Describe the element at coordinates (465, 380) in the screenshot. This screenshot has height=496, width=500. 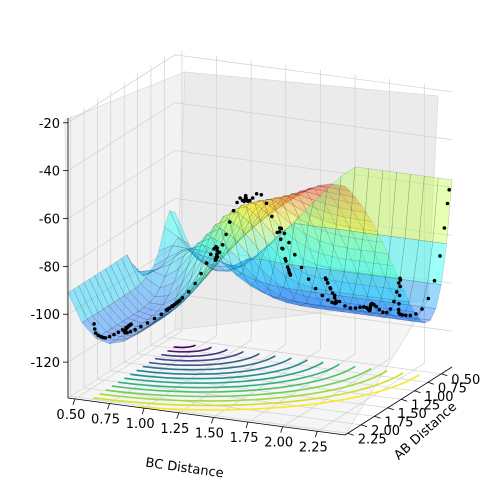
I see `y-tick-label: 0.50` at that location.